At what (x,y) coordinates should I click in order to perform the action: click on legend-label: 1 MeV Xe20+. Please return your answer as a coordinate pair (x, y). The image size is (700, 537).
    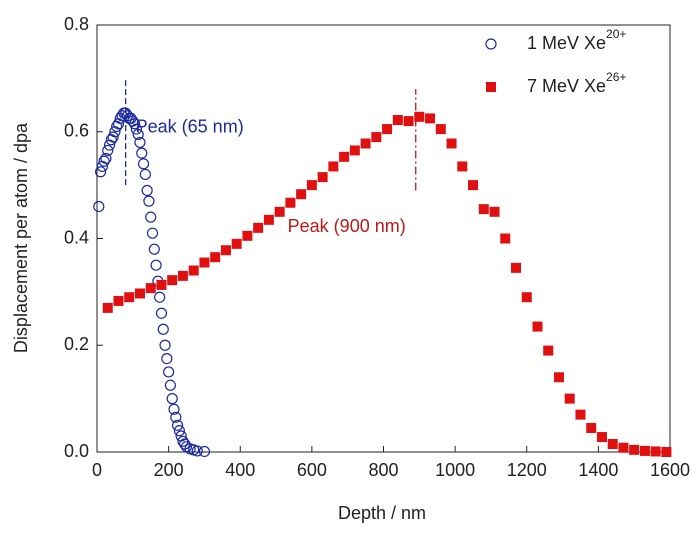
    Looking at the image, I should click on (576, 40).